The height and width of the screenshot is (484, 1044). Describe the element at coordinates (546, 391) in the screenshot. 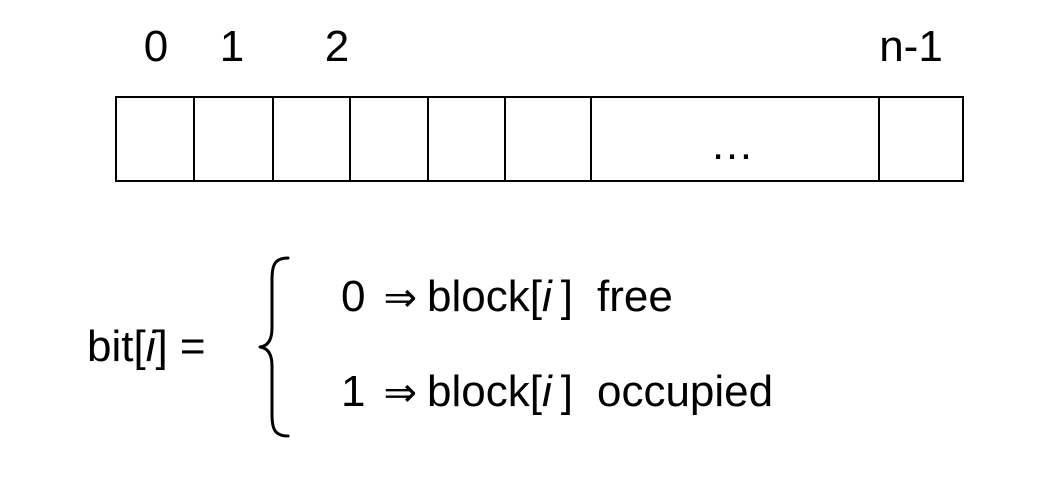

I see `case-occupied-variable: i` at that location.